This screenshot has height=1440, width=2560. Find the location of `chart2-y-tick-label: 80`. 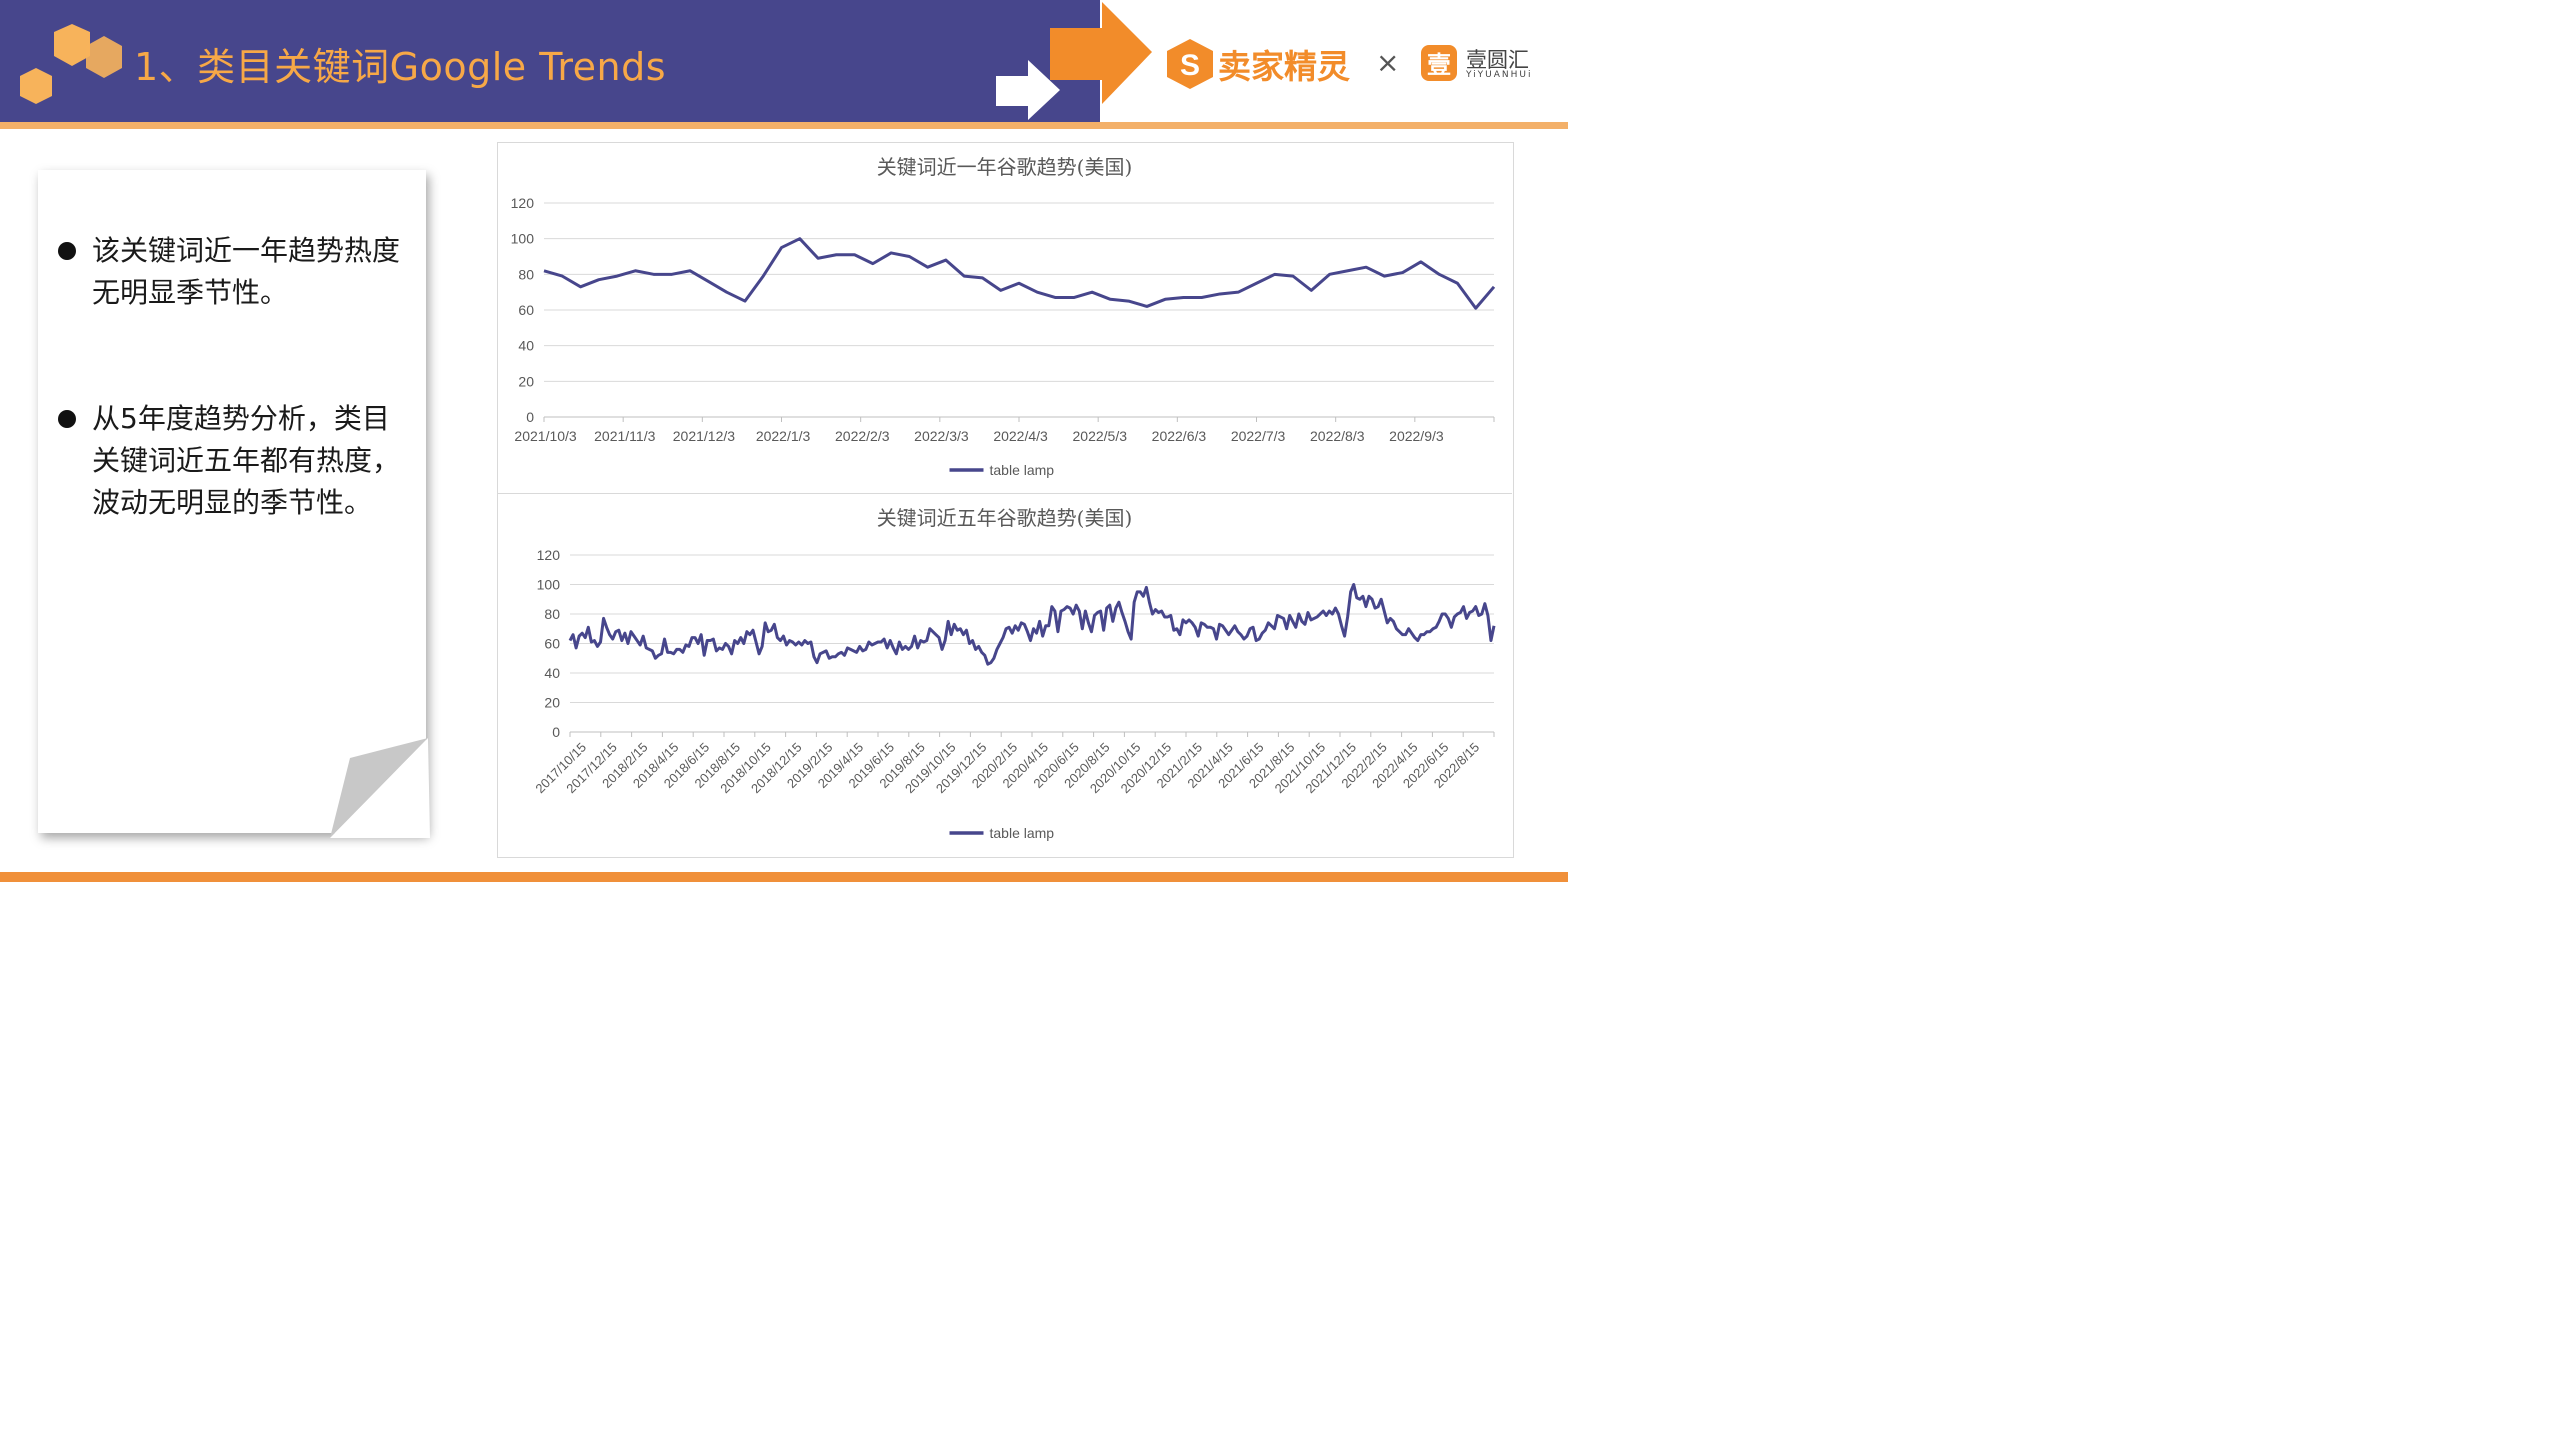

chart2-y-tick-label: 80 is located at coordinates (552, 614).